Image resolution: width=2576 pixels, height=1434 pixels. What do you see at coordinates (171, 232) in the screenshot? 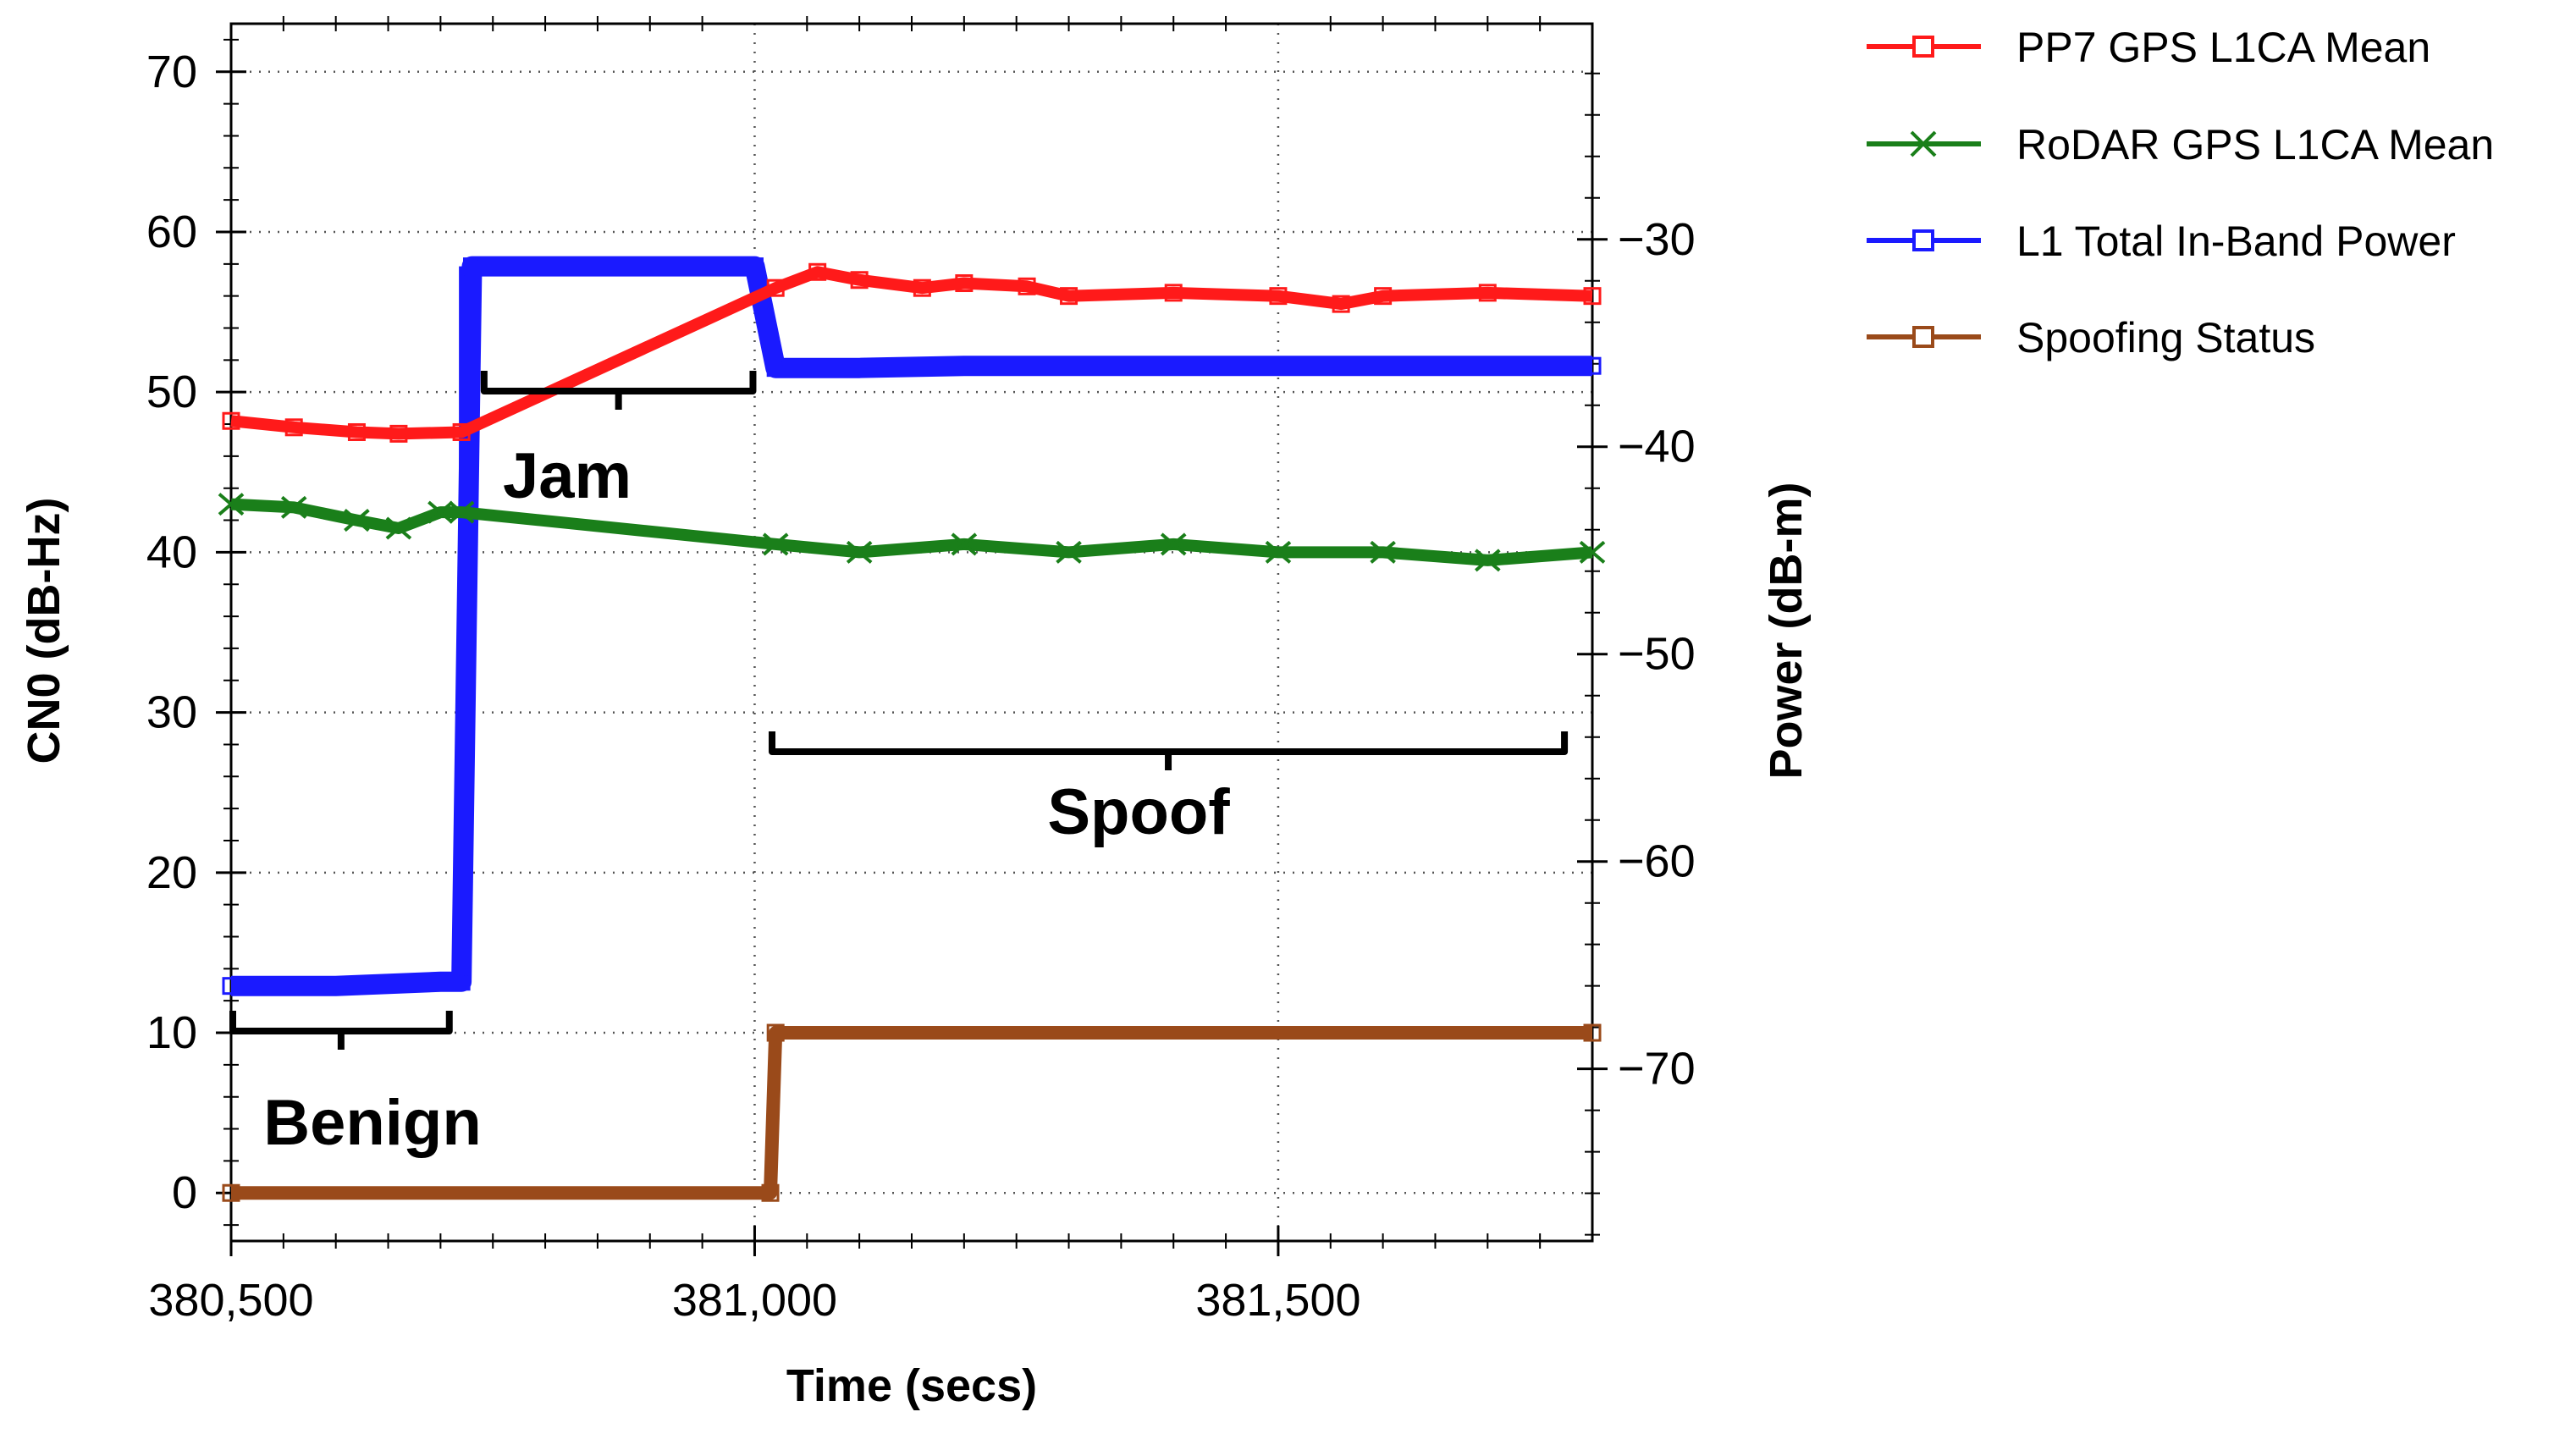
I see `y-left-tick-label: 60` at bounding box center [171, 232].